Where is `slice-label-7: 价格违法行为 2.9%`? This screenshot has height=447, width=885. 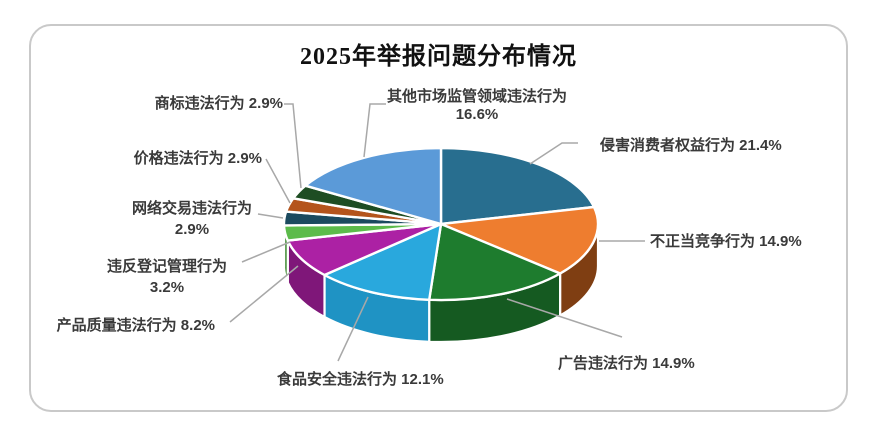 slice-label-7: 价格违法行为 2.9% is located at coordinates (198, 158).